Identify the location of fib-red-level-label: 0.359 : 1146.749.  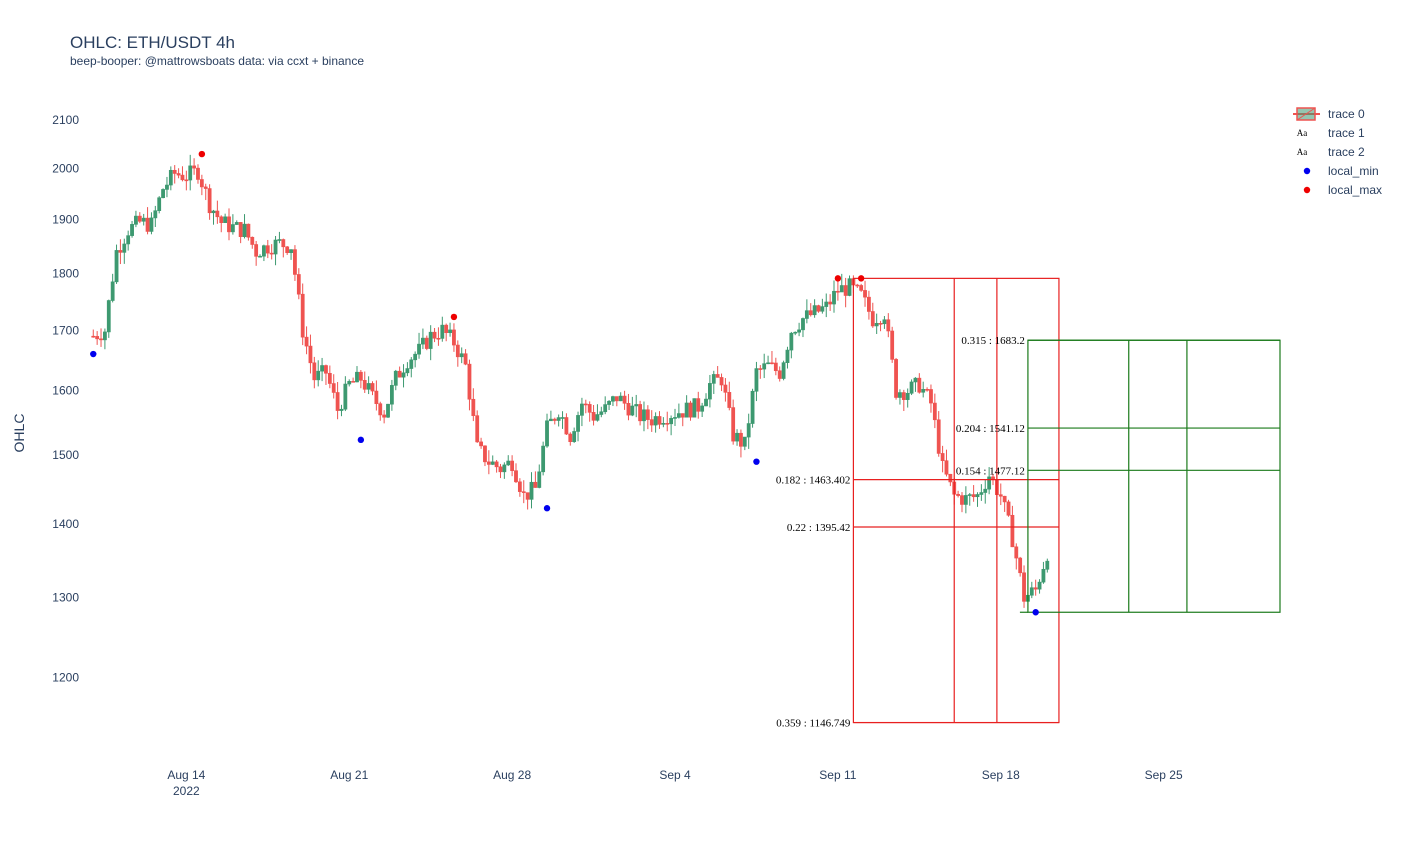
(813, 724).